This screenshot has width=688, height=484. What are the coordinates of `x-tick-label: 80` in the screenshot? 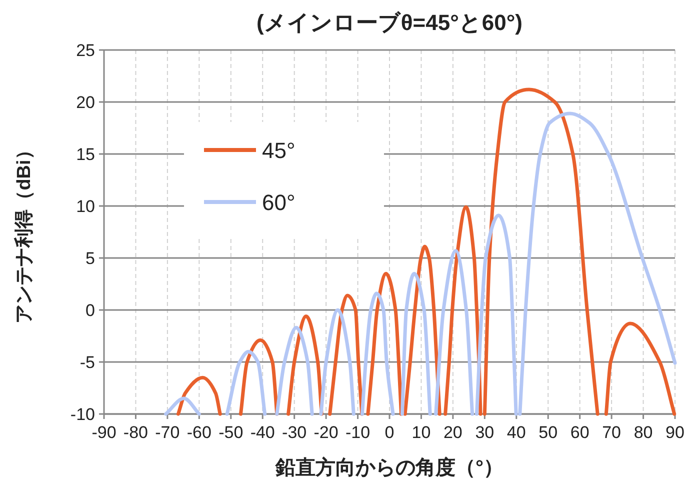 It's located at (643, 432).